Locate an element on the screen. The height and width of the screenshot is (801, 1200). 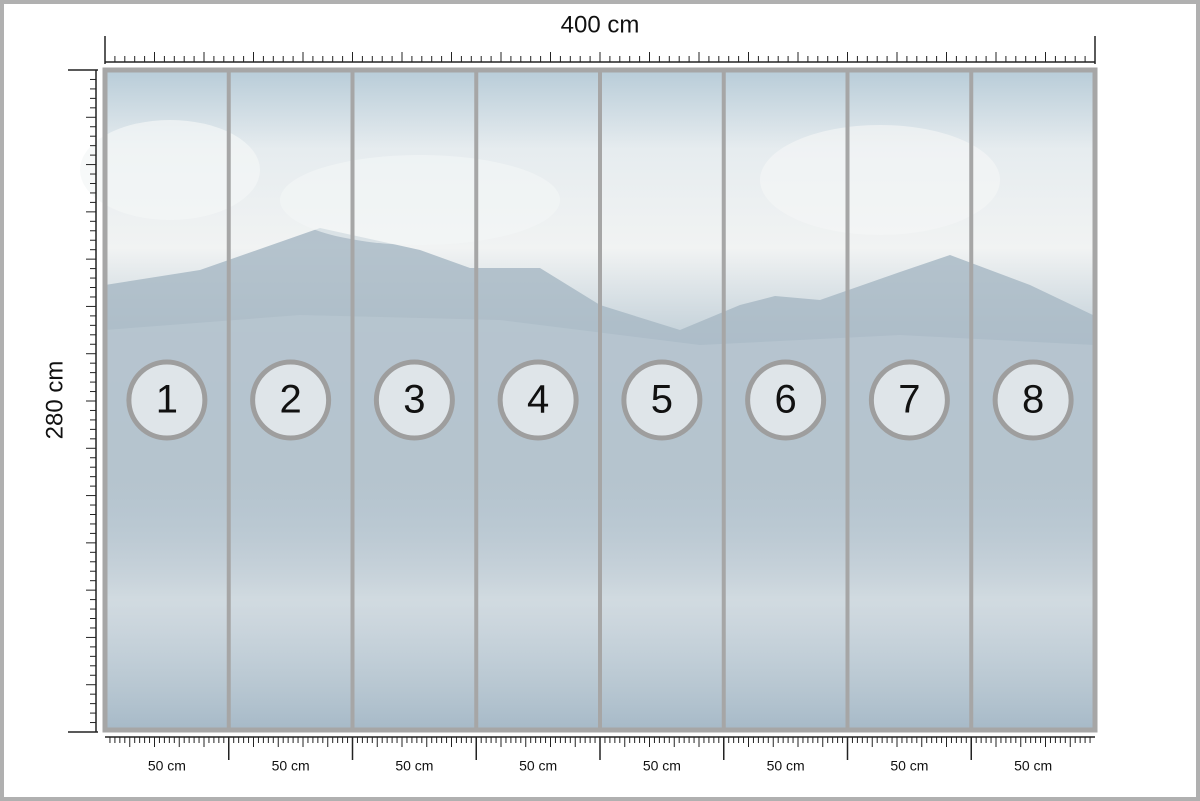
panel-number: 6 is located at coordinates (786, 400).